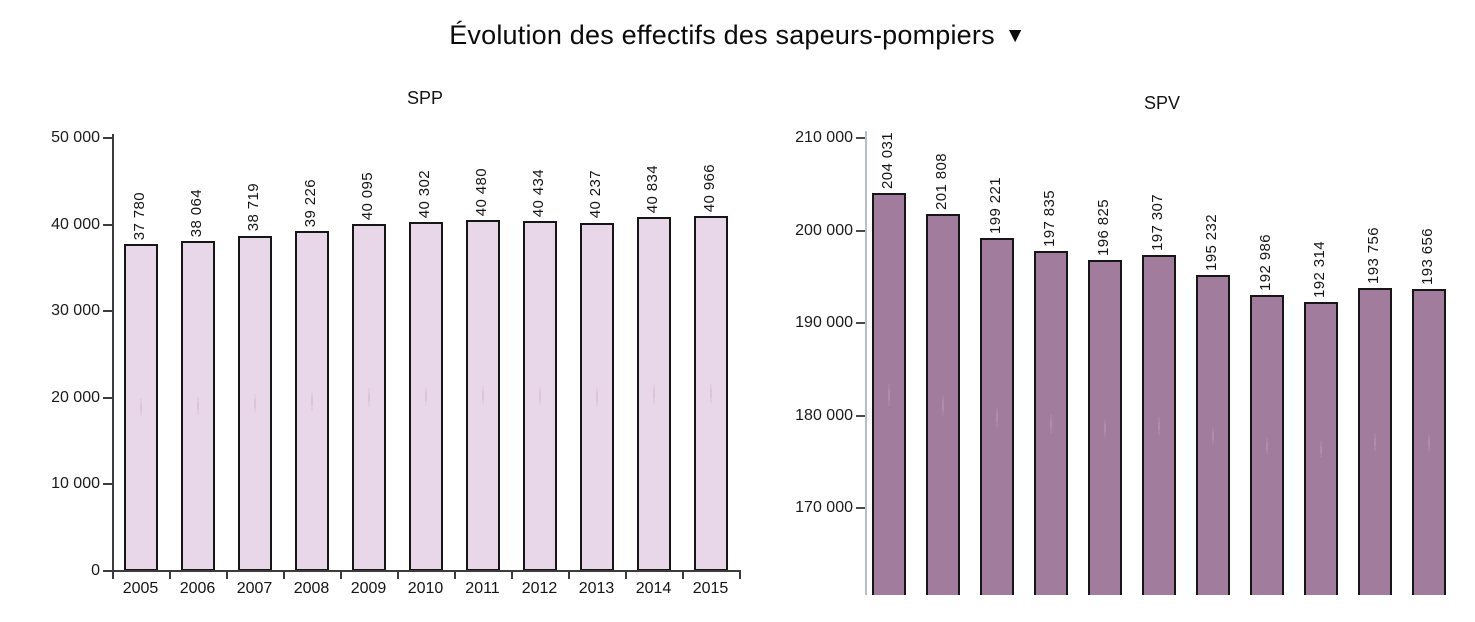  Describe the element at coordinates (95, 570) in the screenshot. I see `y-tick-label: 0` at that location.